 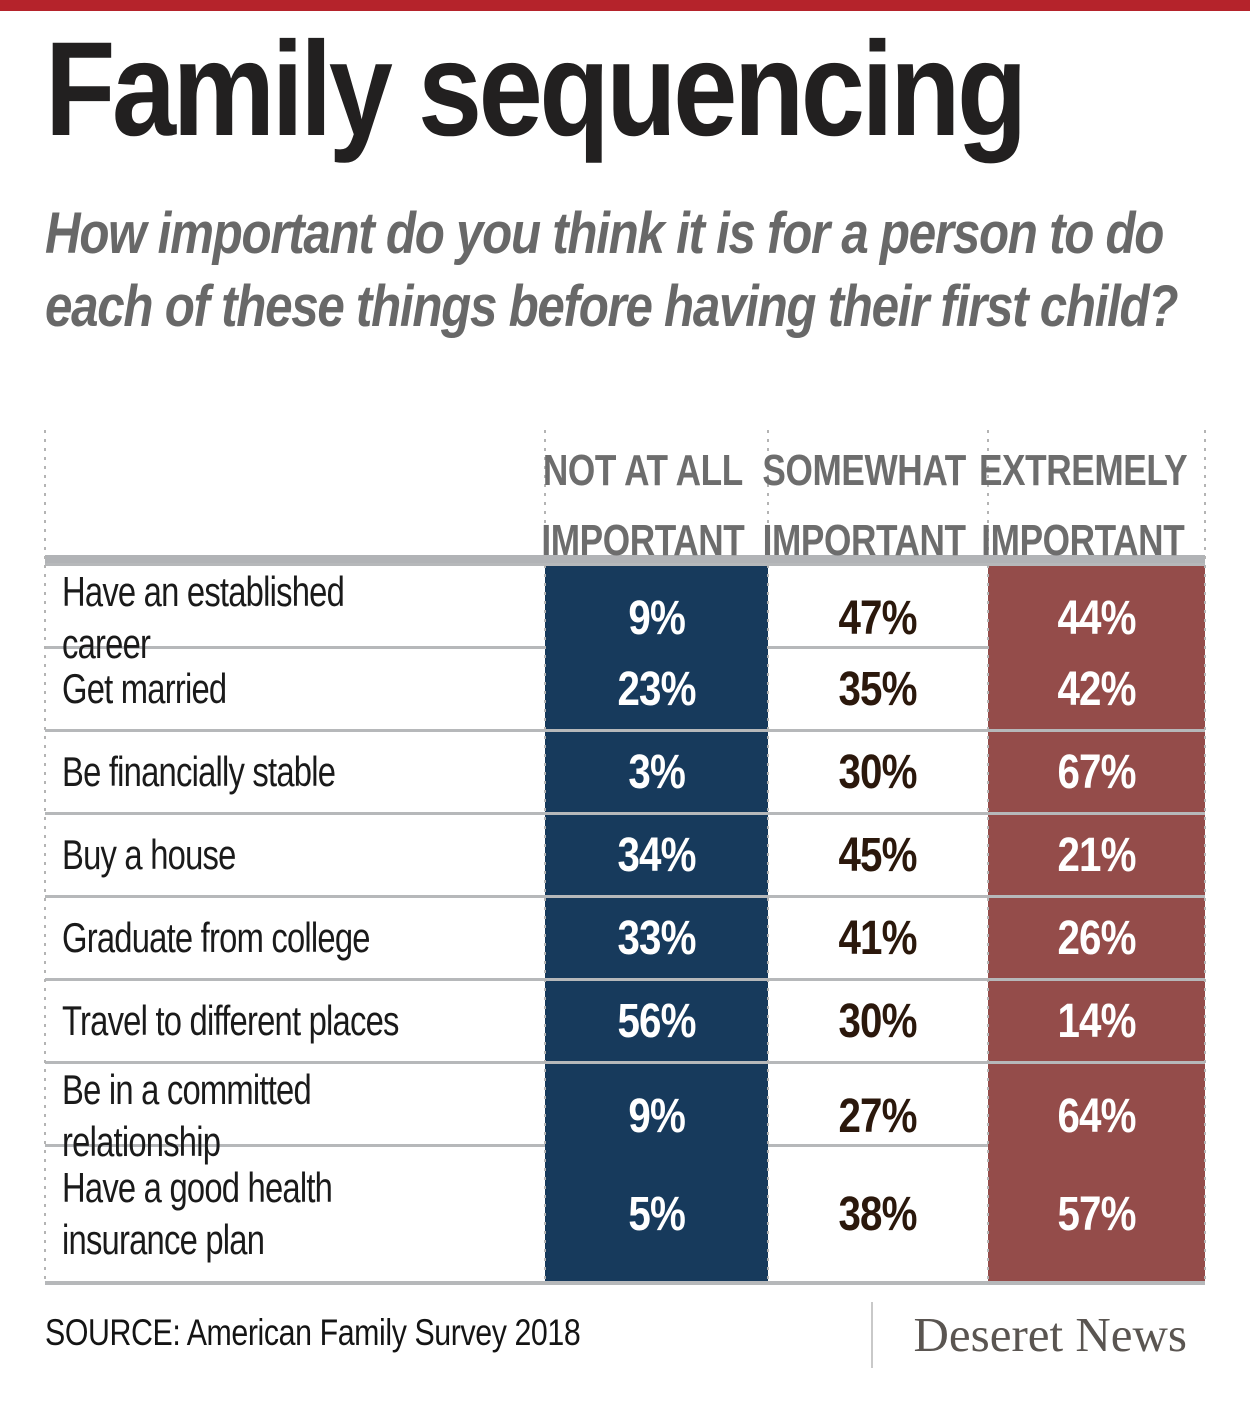 I want to click on value-somewhat: 38%, so click(x=878, y=1214).